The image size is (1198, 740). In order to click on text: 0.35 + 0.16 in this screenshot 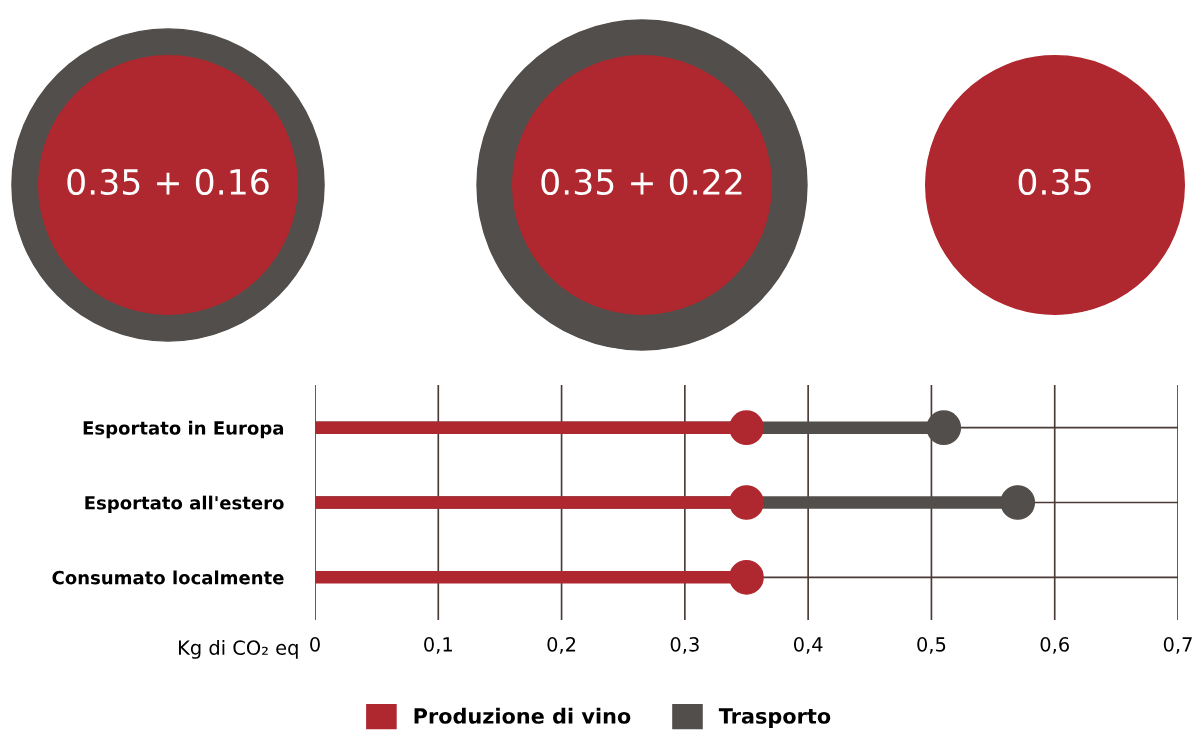, I will do `click(168, 182)`.